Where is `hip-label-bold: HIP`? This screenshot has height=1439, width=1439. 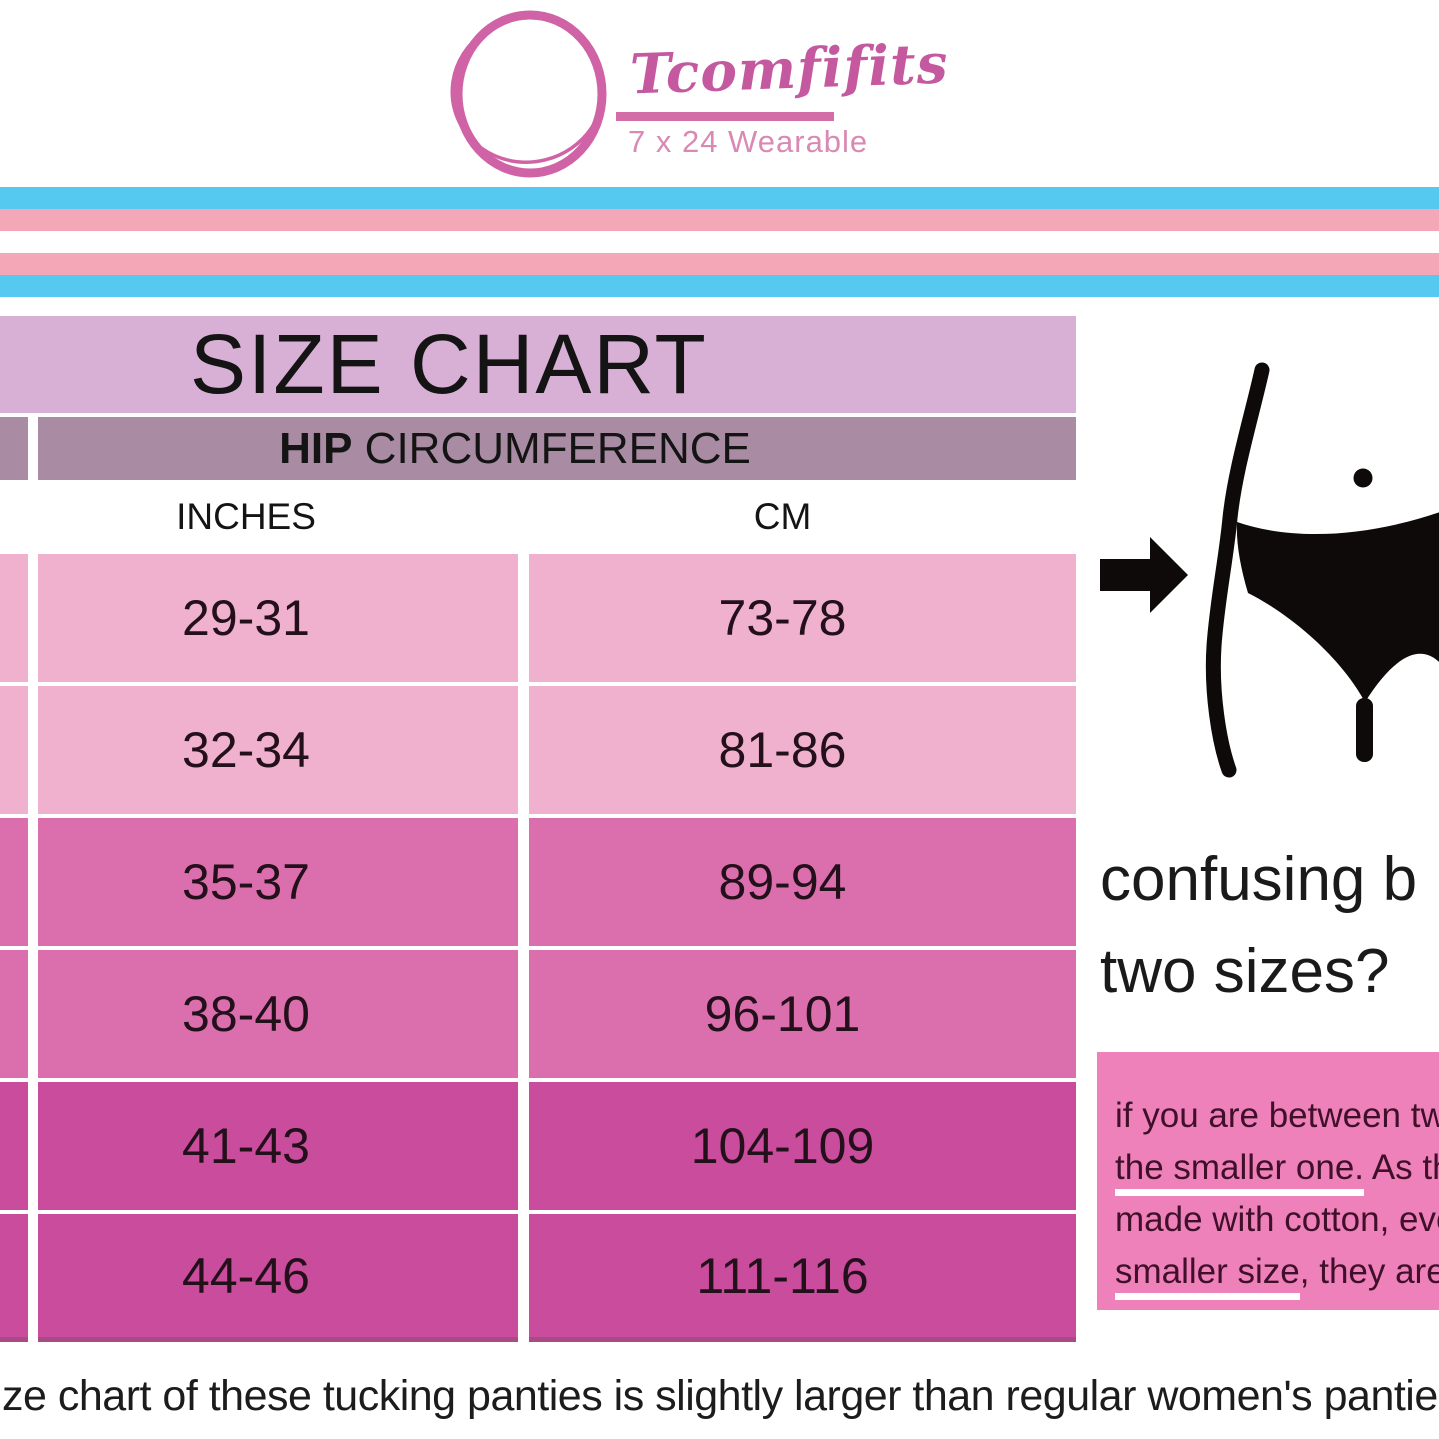 hip-label-bold: HIP is located at coordinates (316, 448).